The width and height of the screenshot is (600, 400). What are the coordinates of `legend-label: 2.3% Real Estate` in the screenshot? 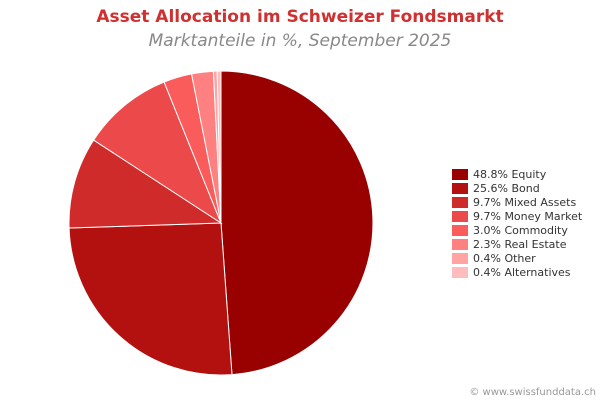 It's located at (520, 244).